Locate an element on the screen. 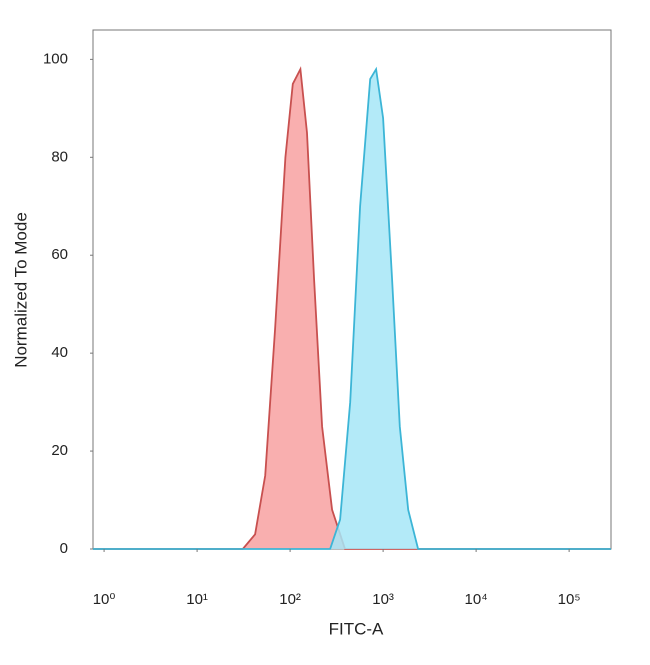 This screenshot has height=665, width=650. y-tick-label: 60 is located at coordinates (59, 254).